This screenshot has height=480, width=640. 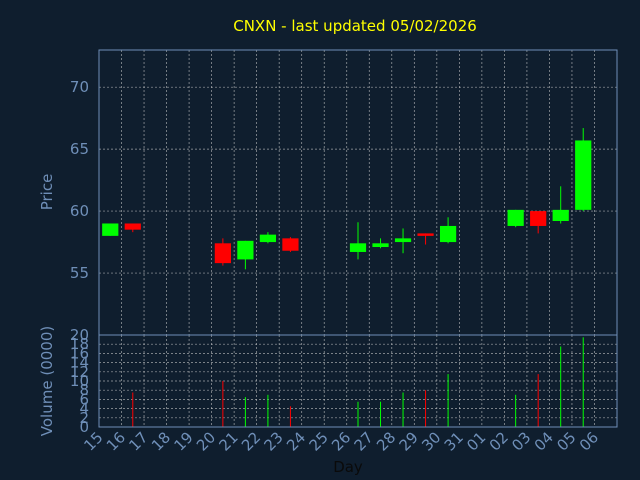 I want to click on volume-tick-label: 10, so click(x=79, y=381).